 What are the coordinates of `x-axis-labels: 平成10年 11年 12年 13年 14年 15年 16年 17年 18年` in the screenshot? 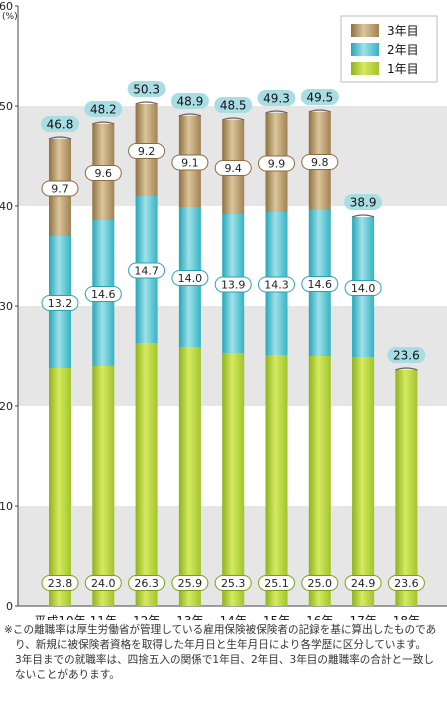 It's located at (227, 617).